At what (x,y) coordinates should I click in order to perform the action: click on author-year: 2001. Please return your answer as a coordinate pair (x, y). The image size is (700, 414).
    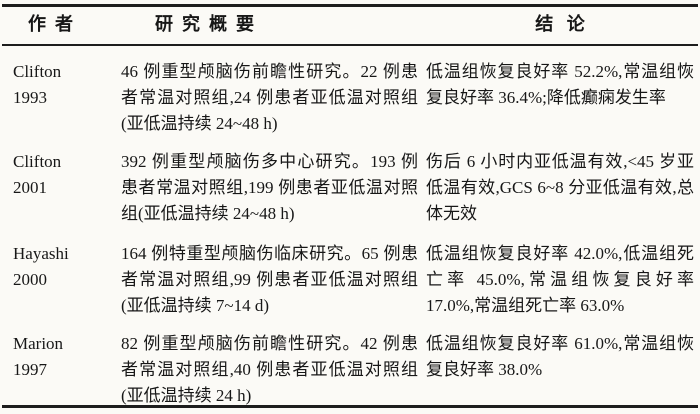
    Looking at the image, I should click on (30, 187).